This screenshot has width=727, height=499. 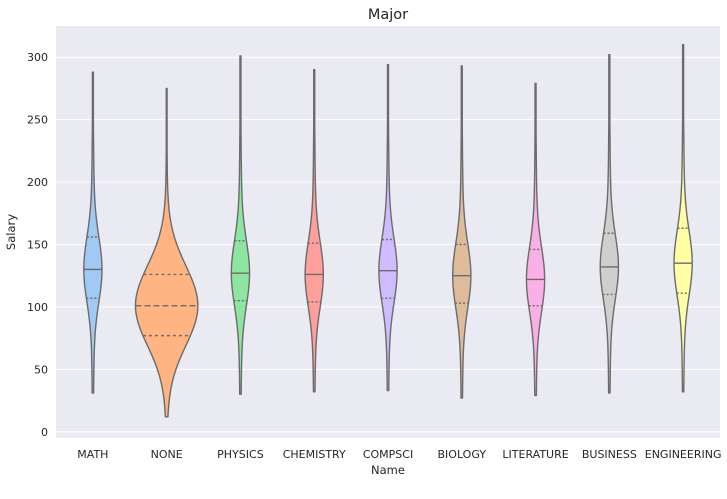 What do you see at coordinates (388, 454) in the screenshot?
I see `x-tick-label: COMPSCI` at bounding box center [388, 454].